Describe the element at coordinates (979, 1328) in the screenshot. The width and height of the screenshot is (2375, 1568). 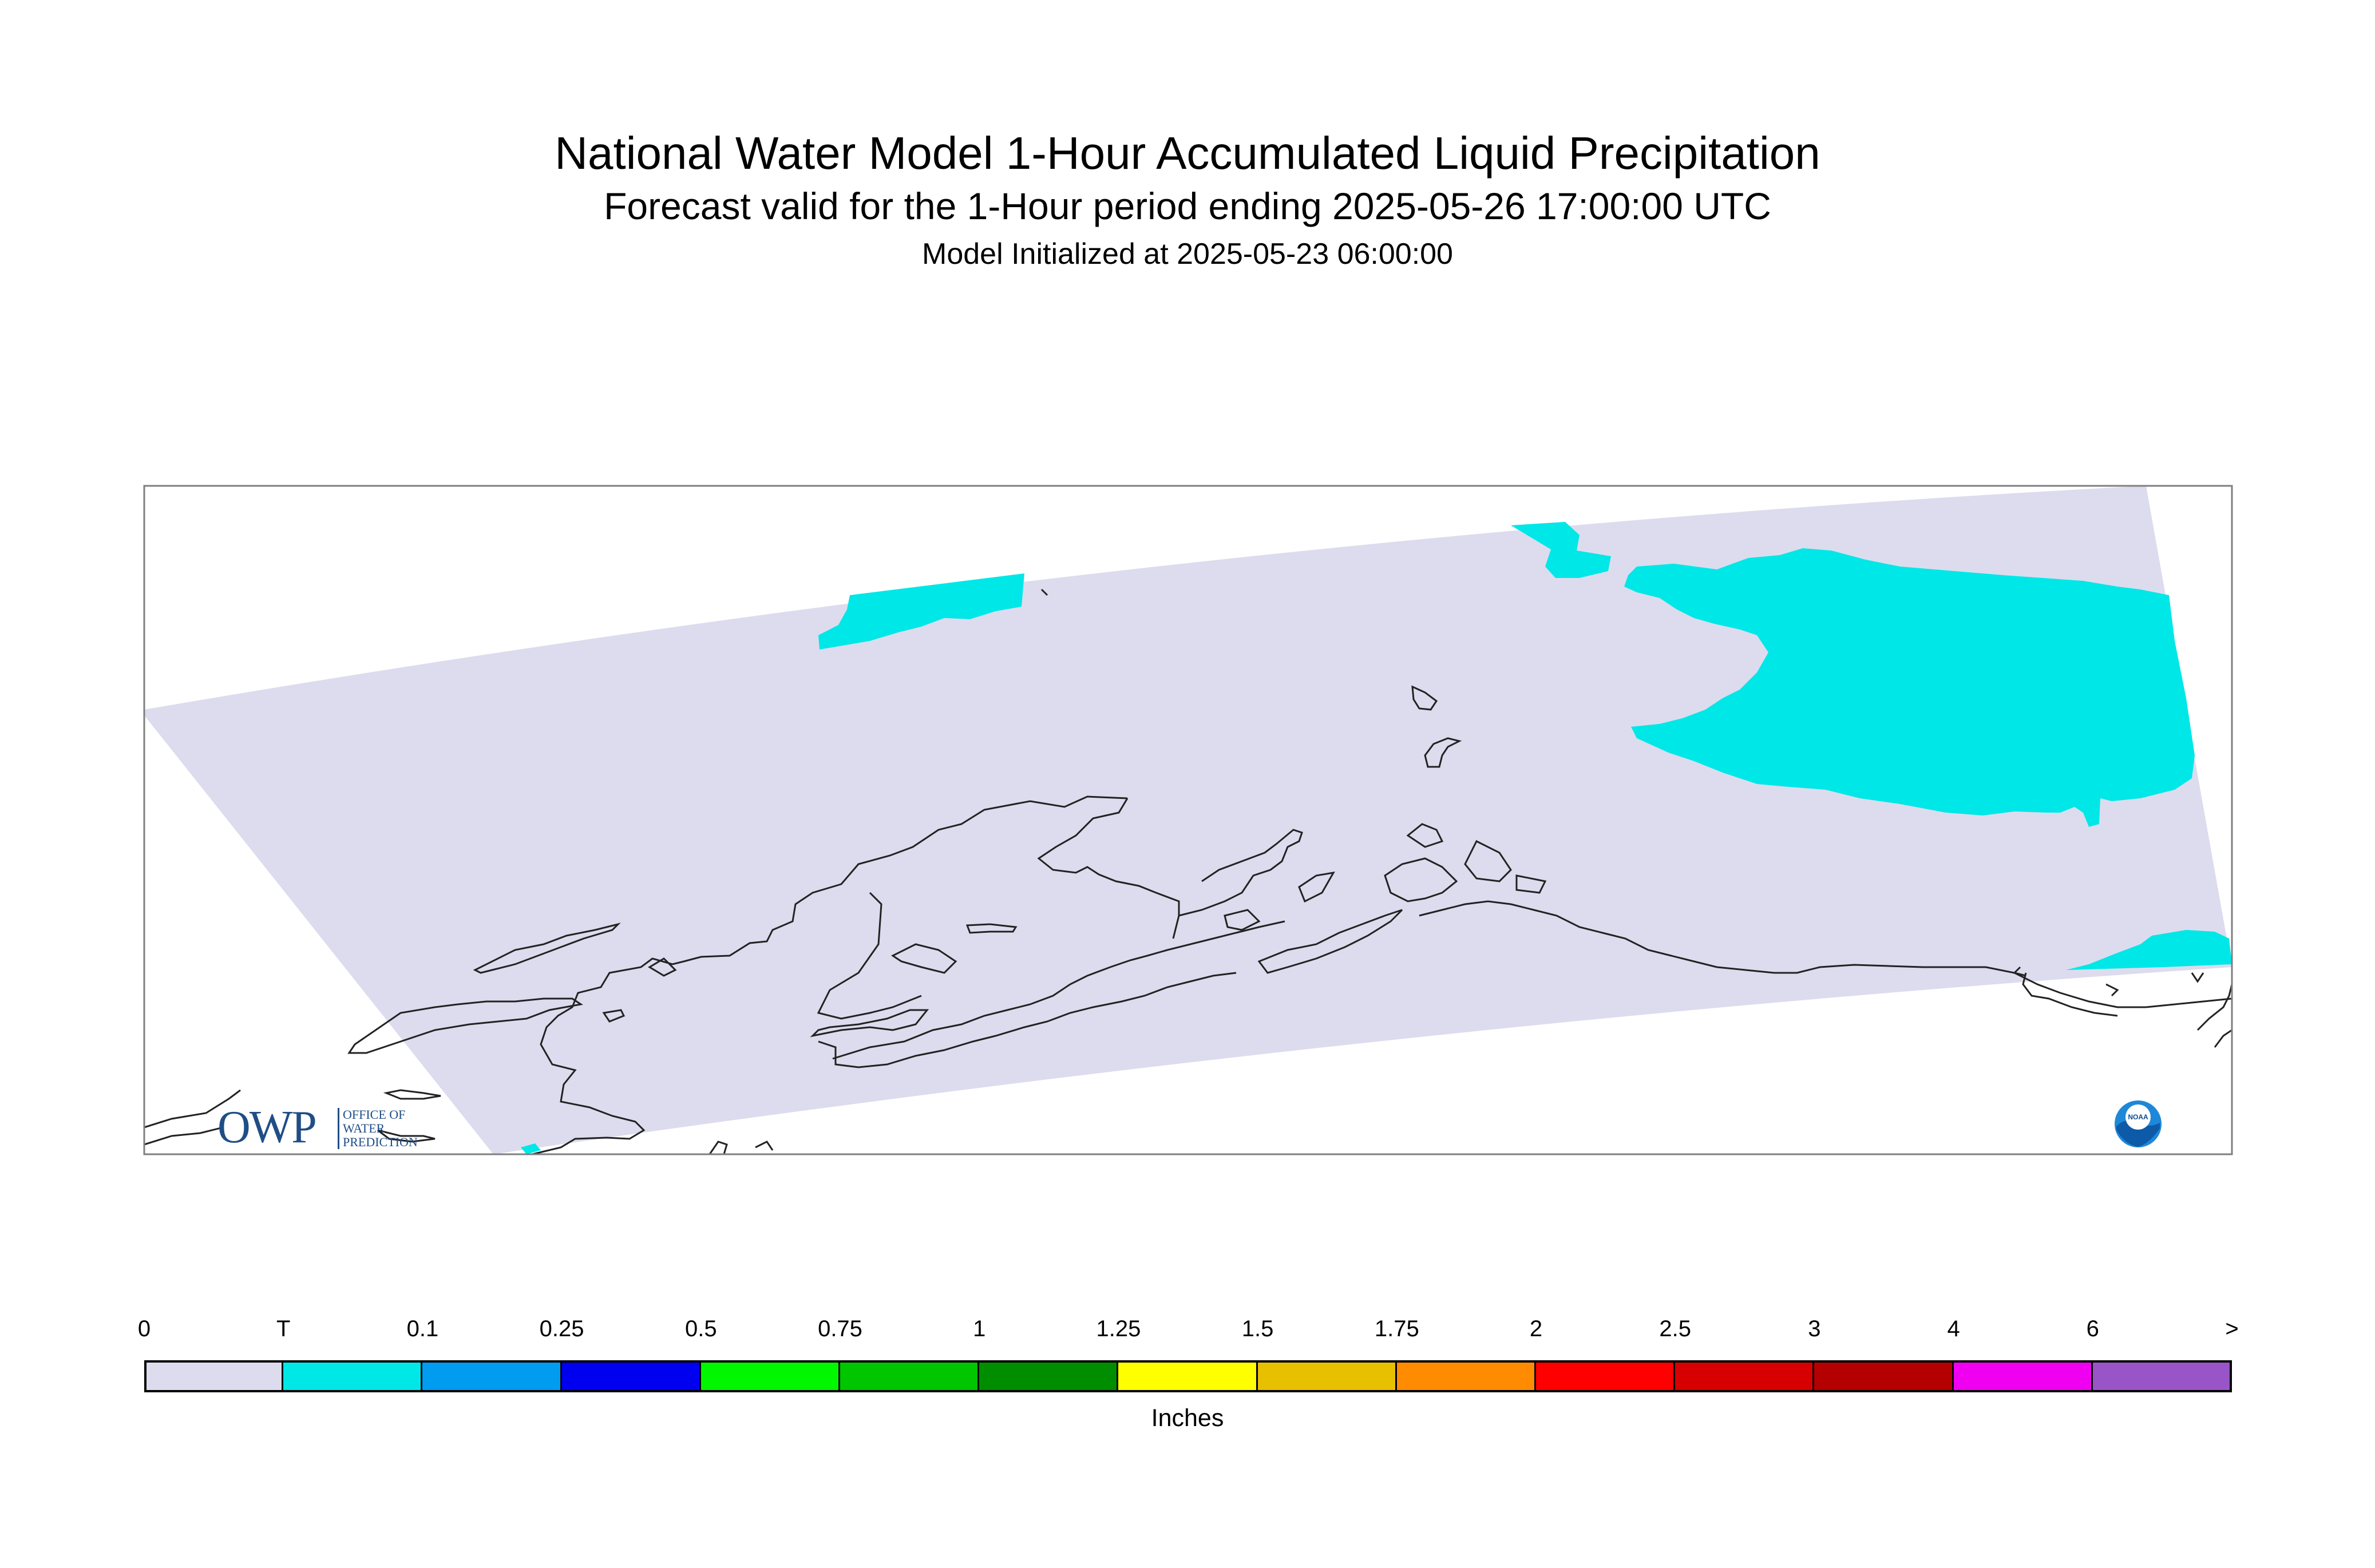
I see `legend-tick-label: 1` at that location.